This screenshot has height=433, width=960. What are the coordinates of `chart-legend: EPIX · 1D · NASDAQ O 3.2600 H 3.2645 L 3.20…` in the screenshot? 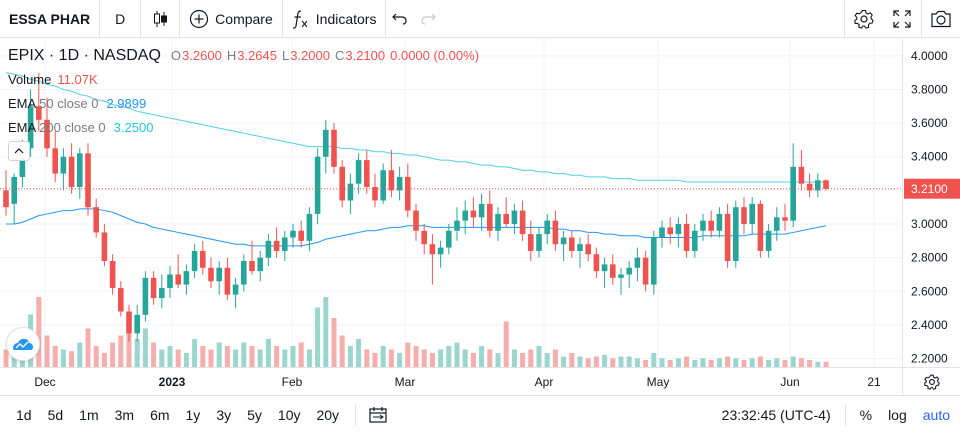 It's located at (246, 92).